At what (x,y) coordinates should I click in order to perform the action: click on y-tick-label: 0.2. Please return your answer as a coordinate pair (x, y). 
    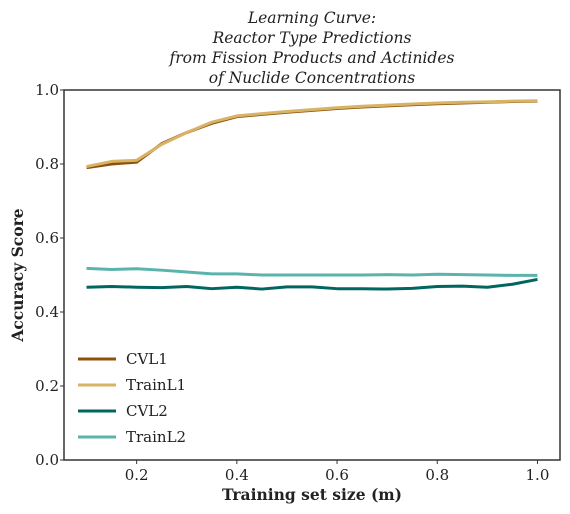
    Looking at the image, I should click on (47, 386).